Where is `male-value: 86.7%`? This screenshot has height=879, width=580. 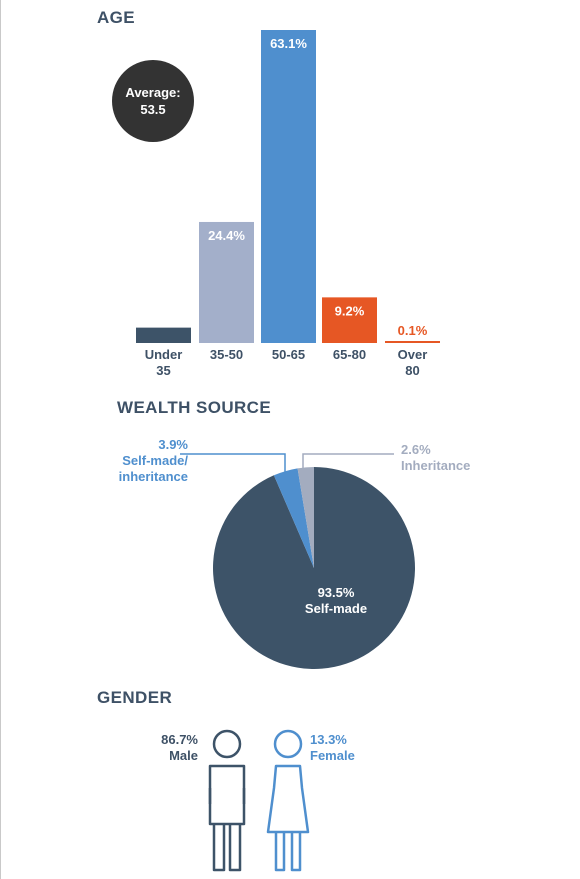
male-value: 86.7% is located at coordinates (179, 739).